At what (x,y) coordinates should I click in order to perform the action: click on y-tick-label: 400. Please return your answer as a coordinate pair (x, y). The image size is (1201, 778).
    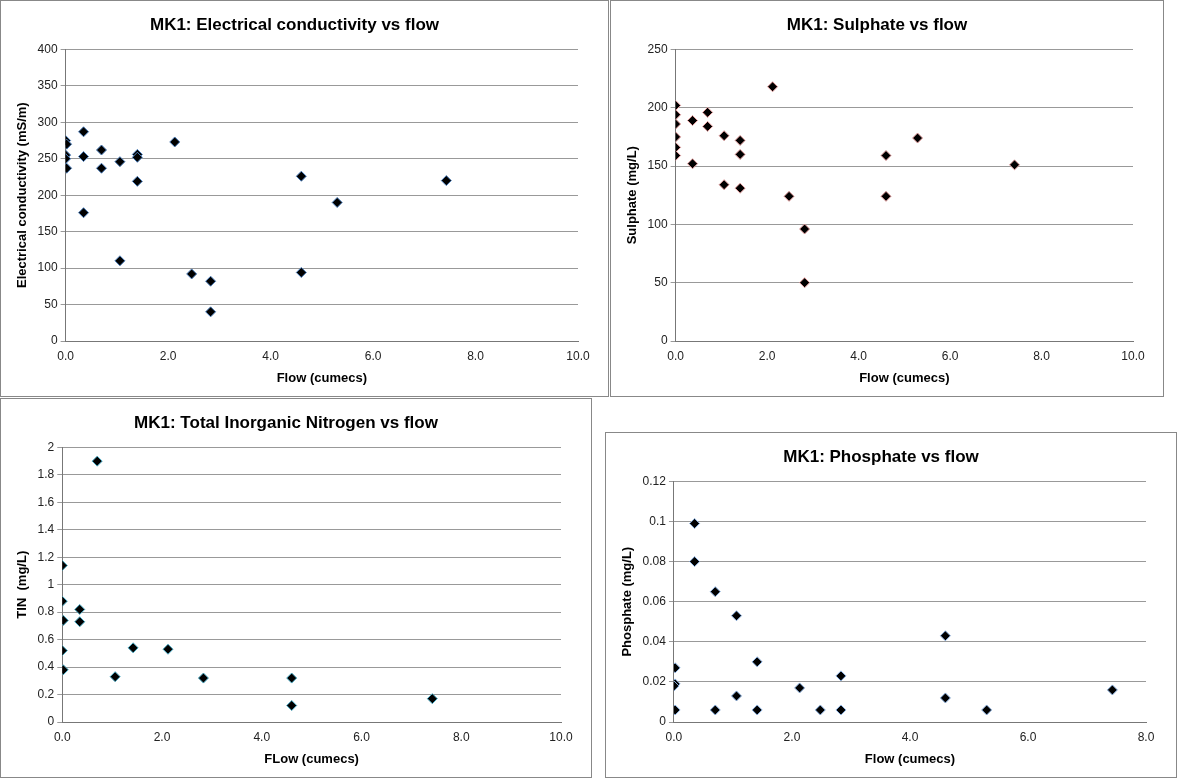
    Looking at the image, I should click on (47, 48).